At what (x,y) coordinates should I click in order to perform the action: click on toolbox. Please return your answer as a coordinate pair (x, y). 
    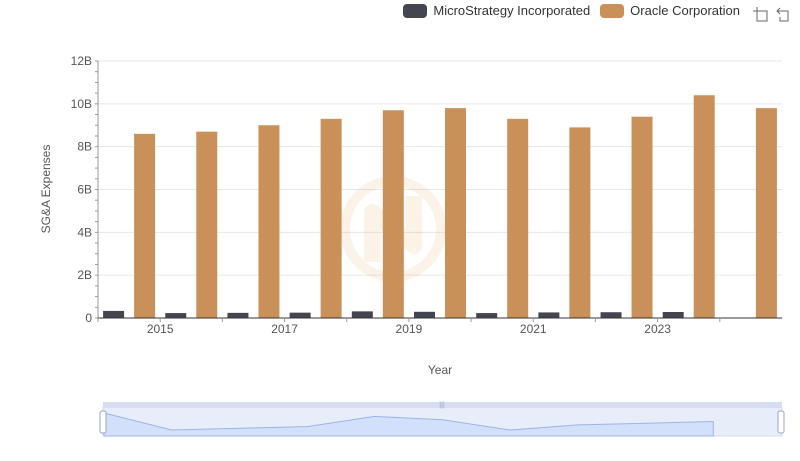
    Looking at the image, I should click on (772, 14).